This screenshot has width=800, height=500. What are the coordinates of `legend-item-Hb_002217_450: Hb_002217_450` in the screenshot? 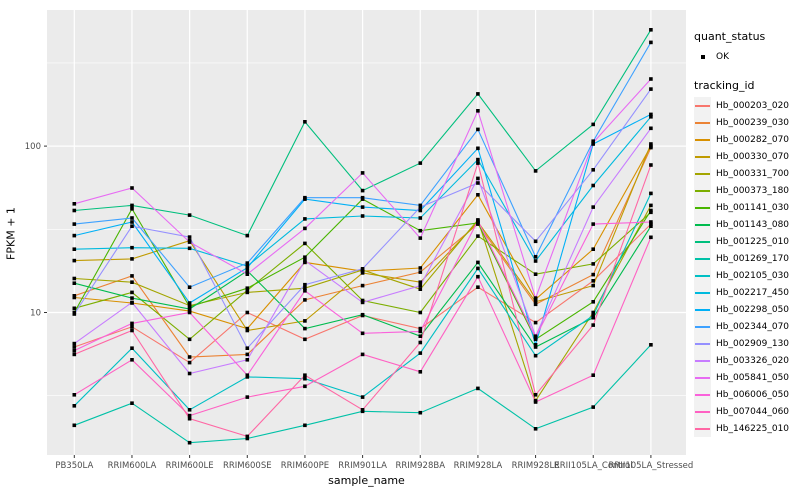 It's located at (747, 292).